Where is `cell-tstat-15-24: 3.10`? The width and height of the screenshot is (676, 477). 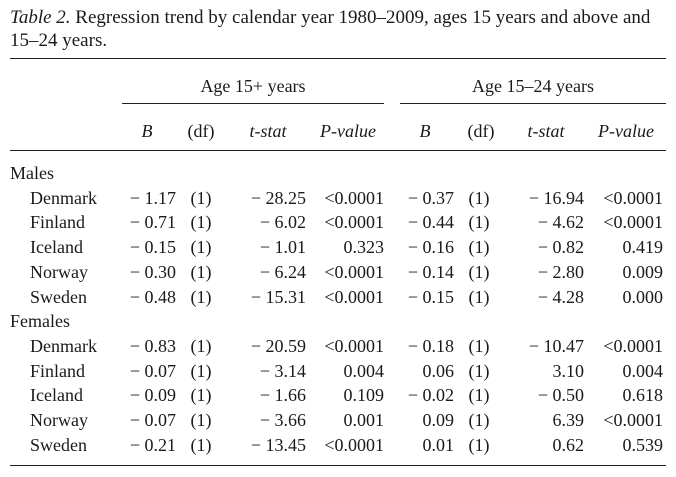
cell-tstat-15-24: 3.10 is located at coordinates (568, 370).